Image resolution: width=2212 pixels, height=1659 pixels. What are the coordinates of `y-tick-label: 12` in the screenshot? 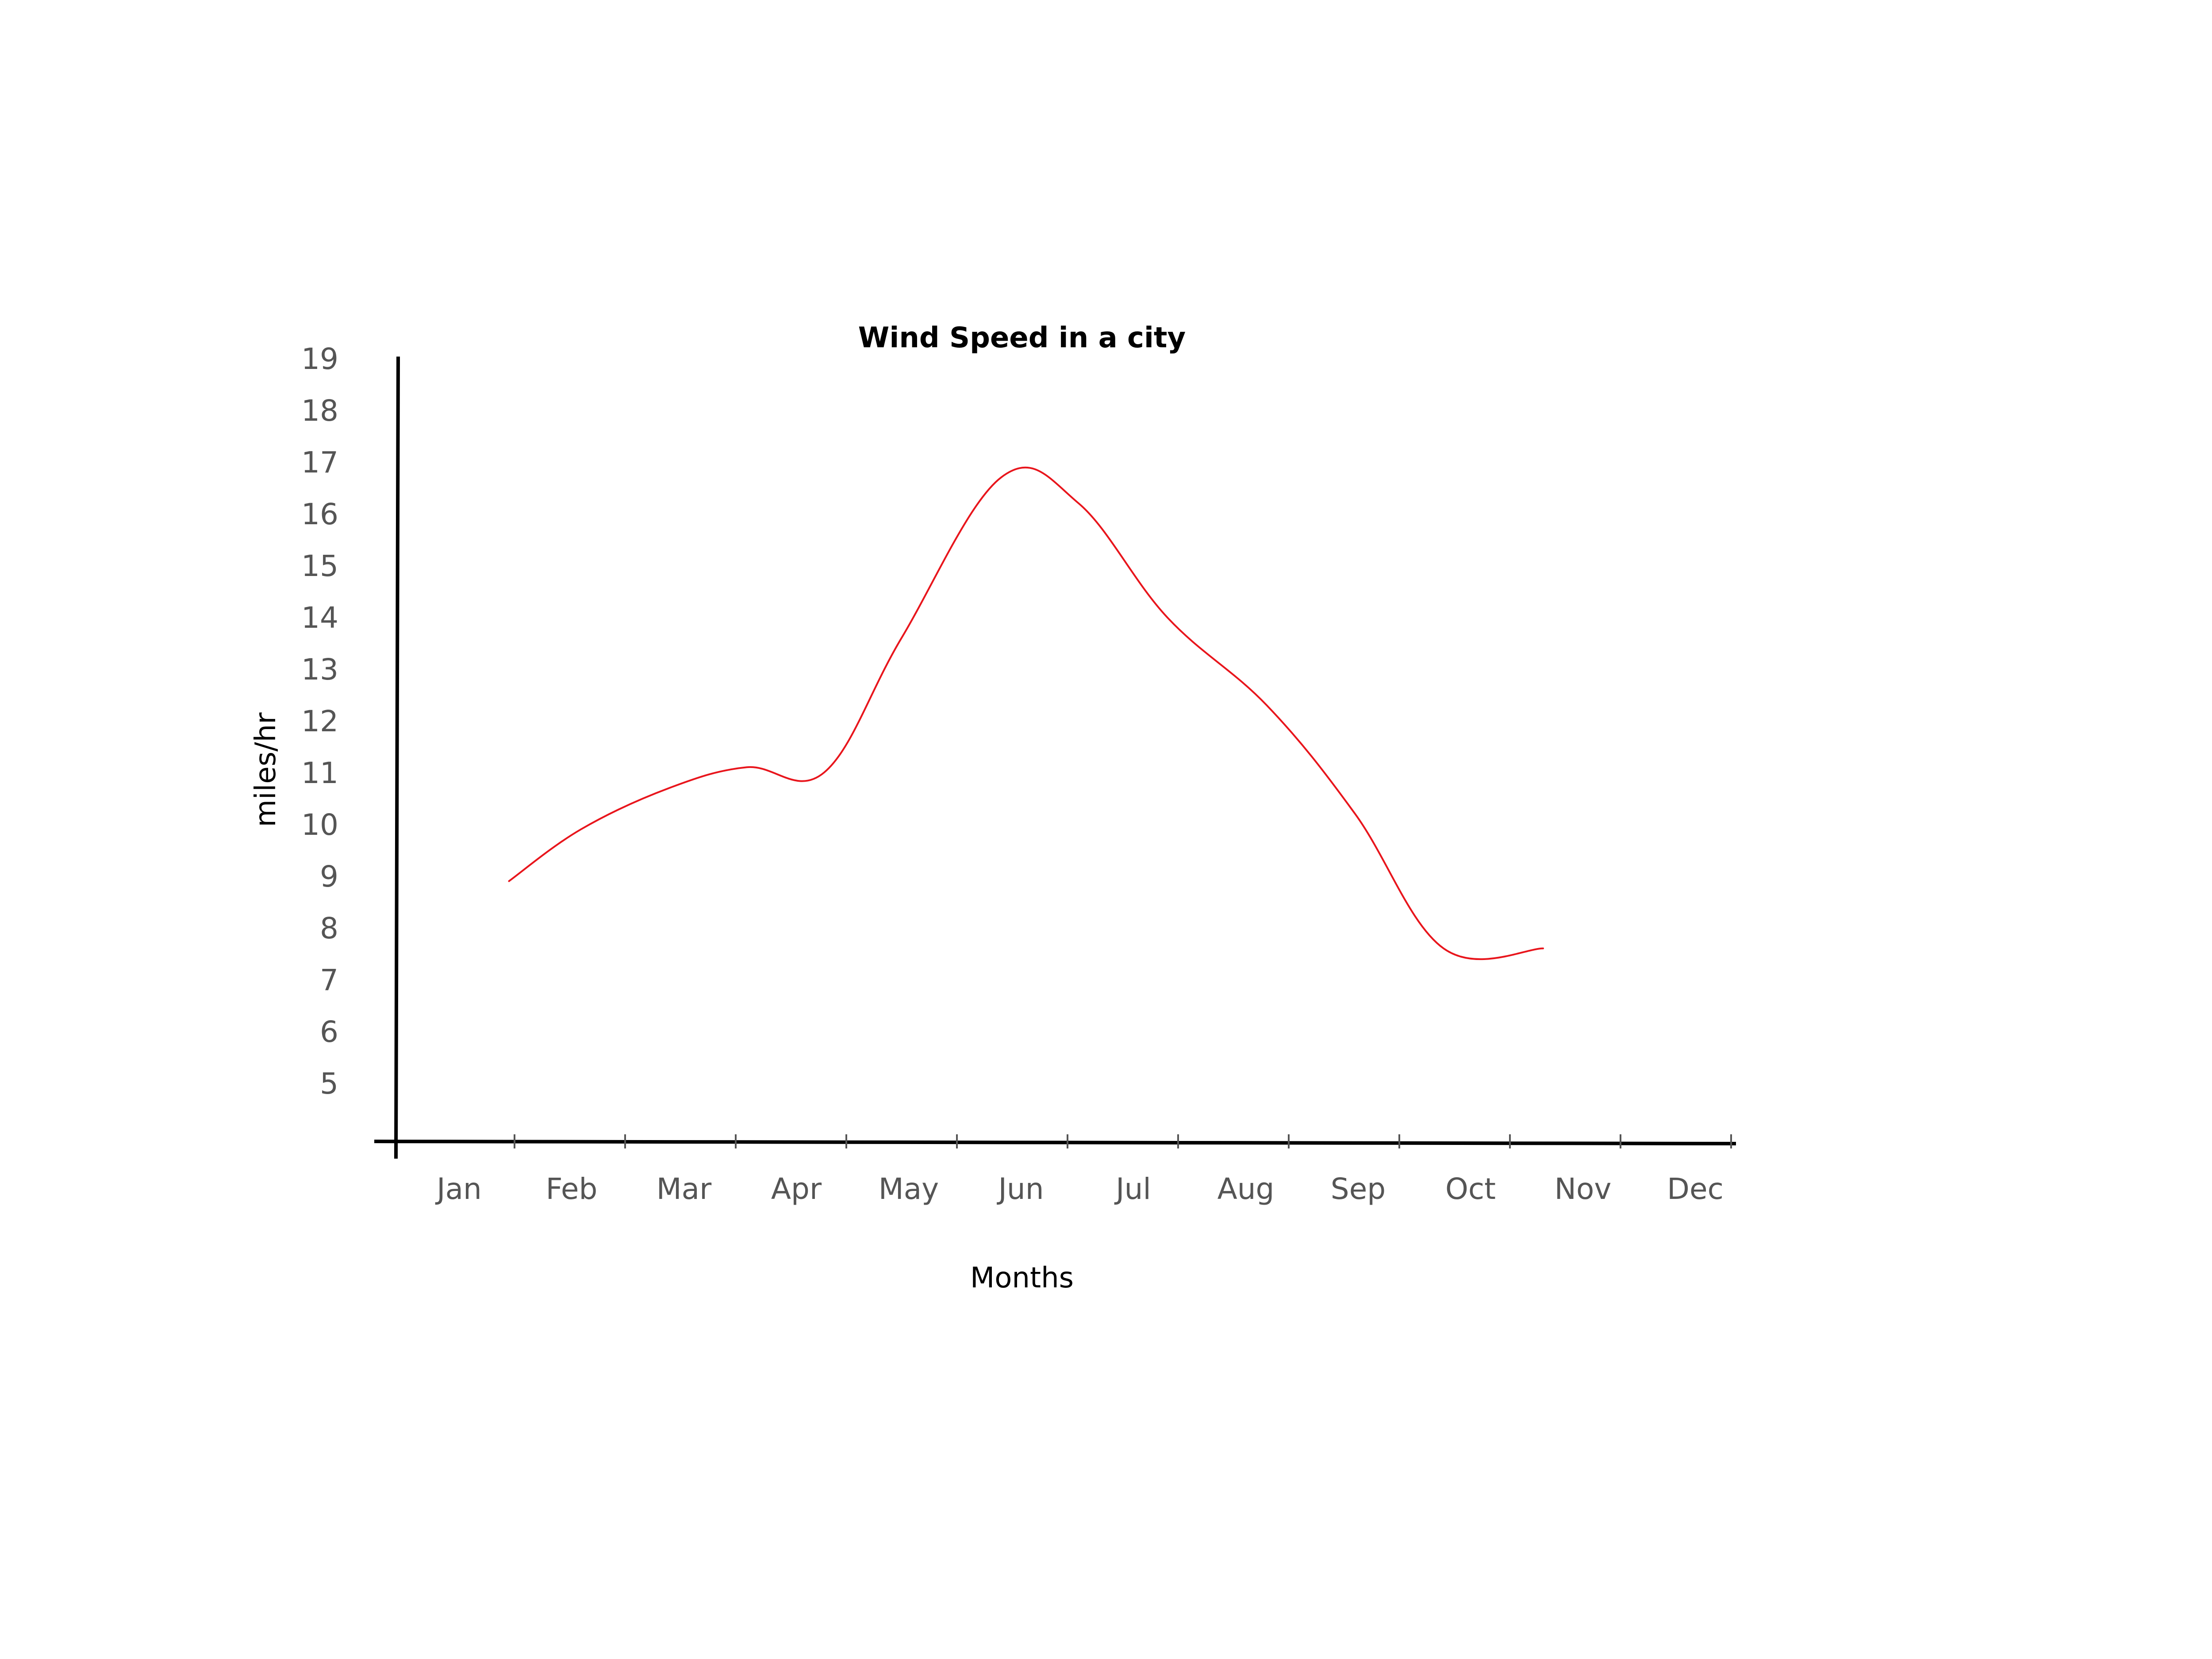 It's located at (320, 721).